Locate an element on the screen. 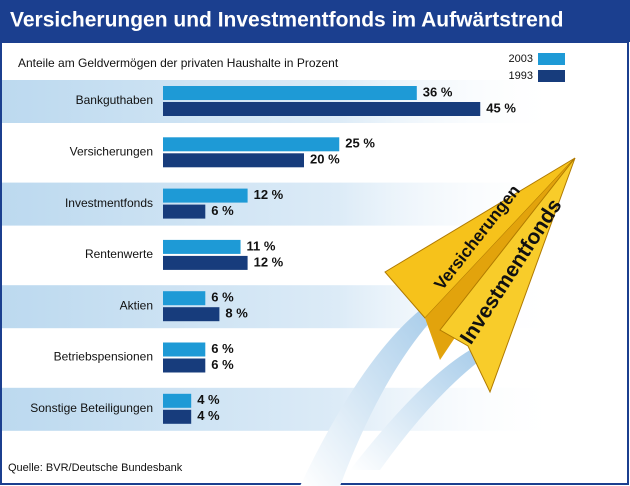 The width and height of the screenshot is (630, 486). value-label: 11 % is located at coordinates (261, 245).